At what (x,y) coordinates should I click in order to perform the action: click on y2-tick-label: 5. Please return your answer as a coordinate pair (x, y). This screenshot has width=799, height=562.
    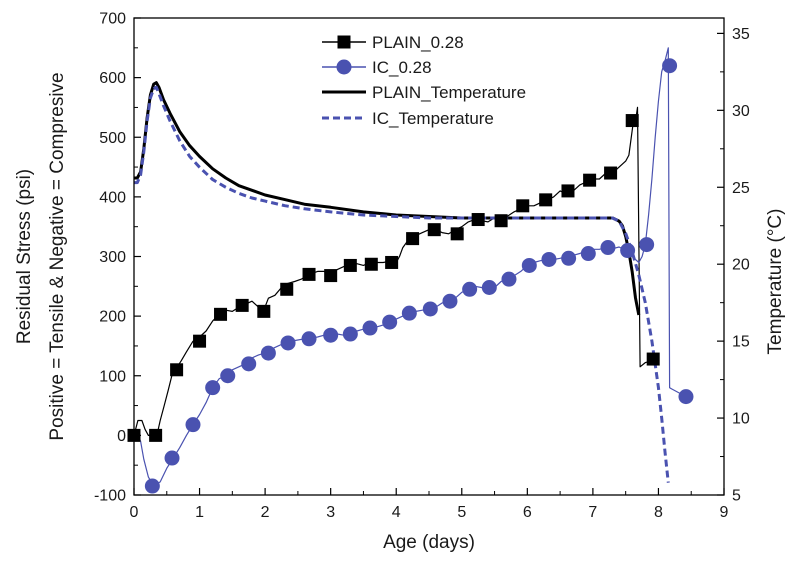
    Looking at the image, I should click on (736, 496).